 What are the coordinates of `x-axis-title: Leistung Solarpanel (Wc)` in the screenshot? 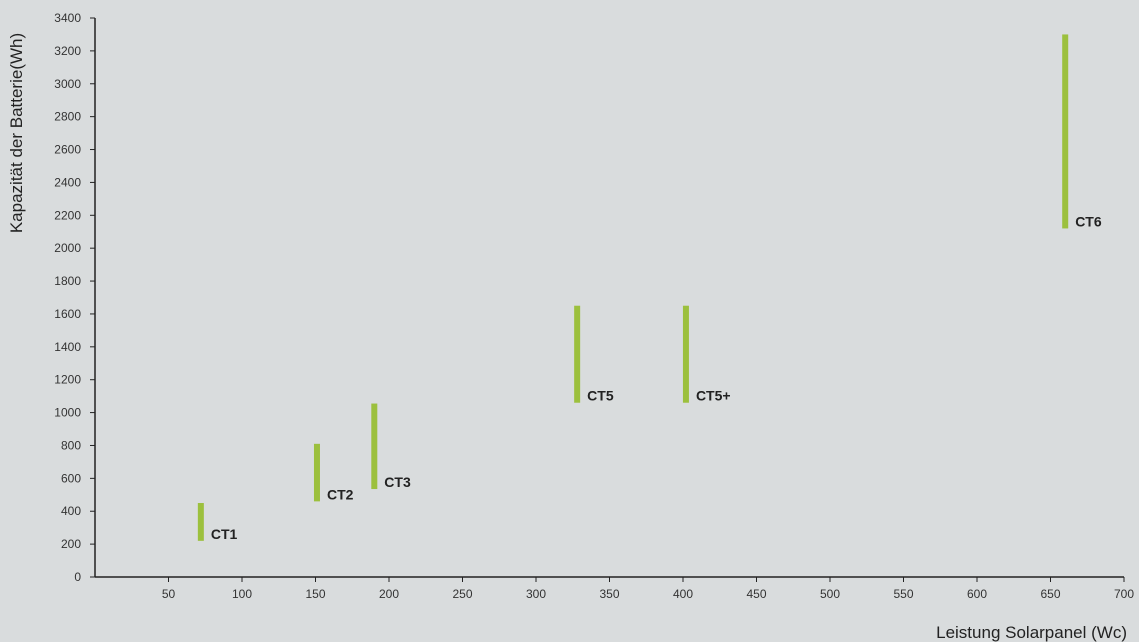 It's located at (1031, 632).